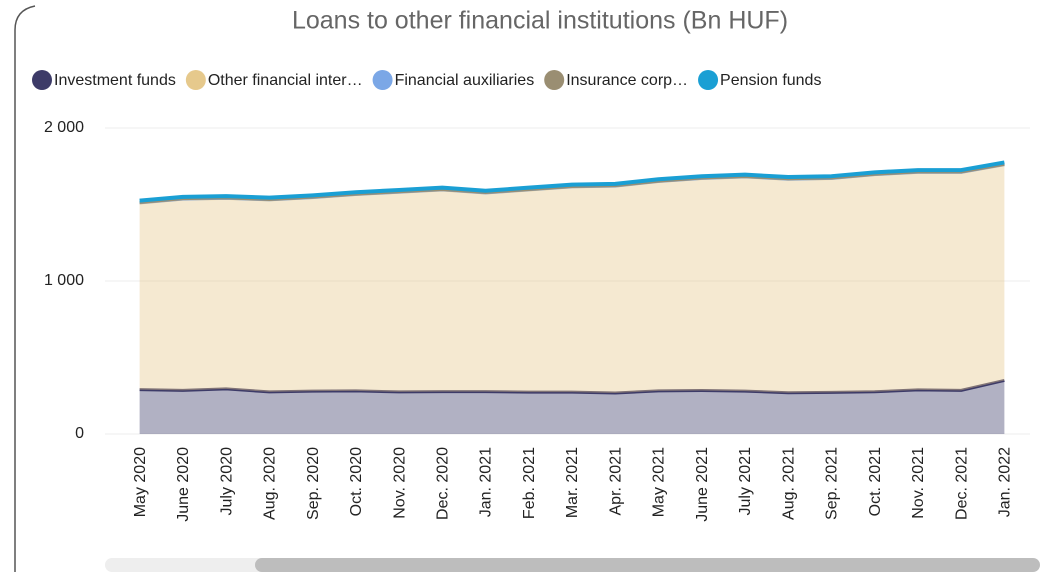  What do you see at coordinates (25, 288) in the screenshot?
I see `card-border` at bounding box center [25, 288].